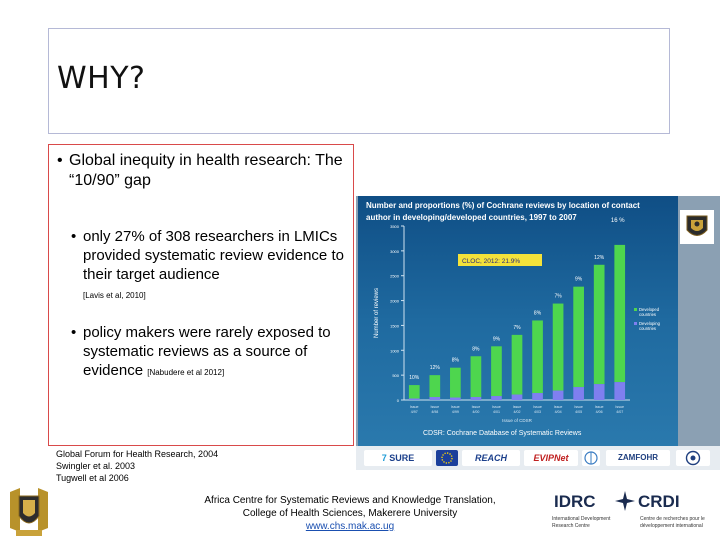 This screenshot has height=540, width=720. I want to click on data-label: 16 %, so click(618, 221).